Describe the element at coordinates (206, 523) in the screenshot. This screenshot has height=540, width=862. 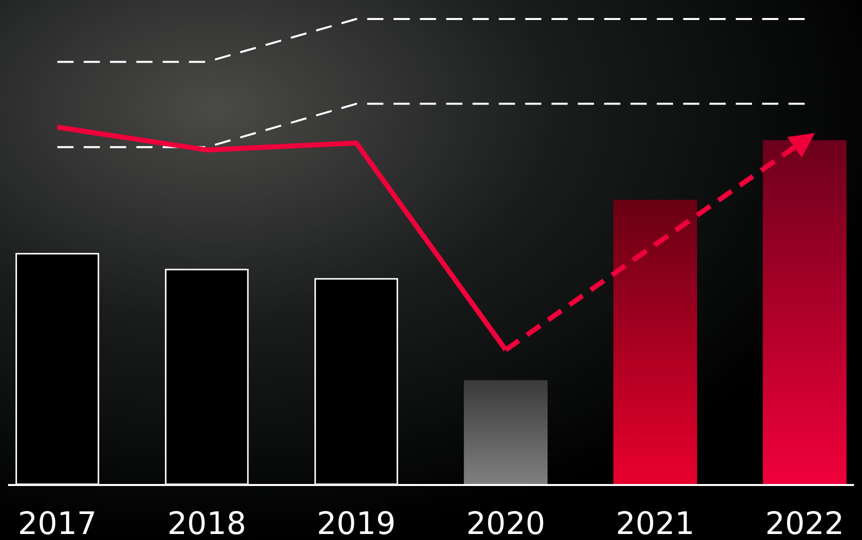
I see `x-tick-label: 2018` at that location.